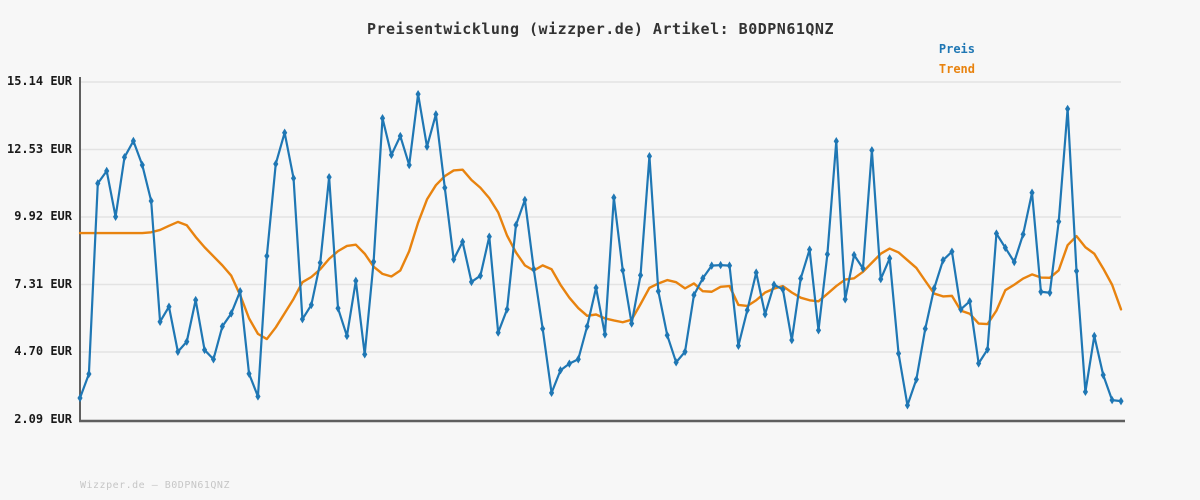  Describe the element at coordinates (43, 283) in the screenshot. I see `y-axis-tick-label: 7.31 EUR` at that location.